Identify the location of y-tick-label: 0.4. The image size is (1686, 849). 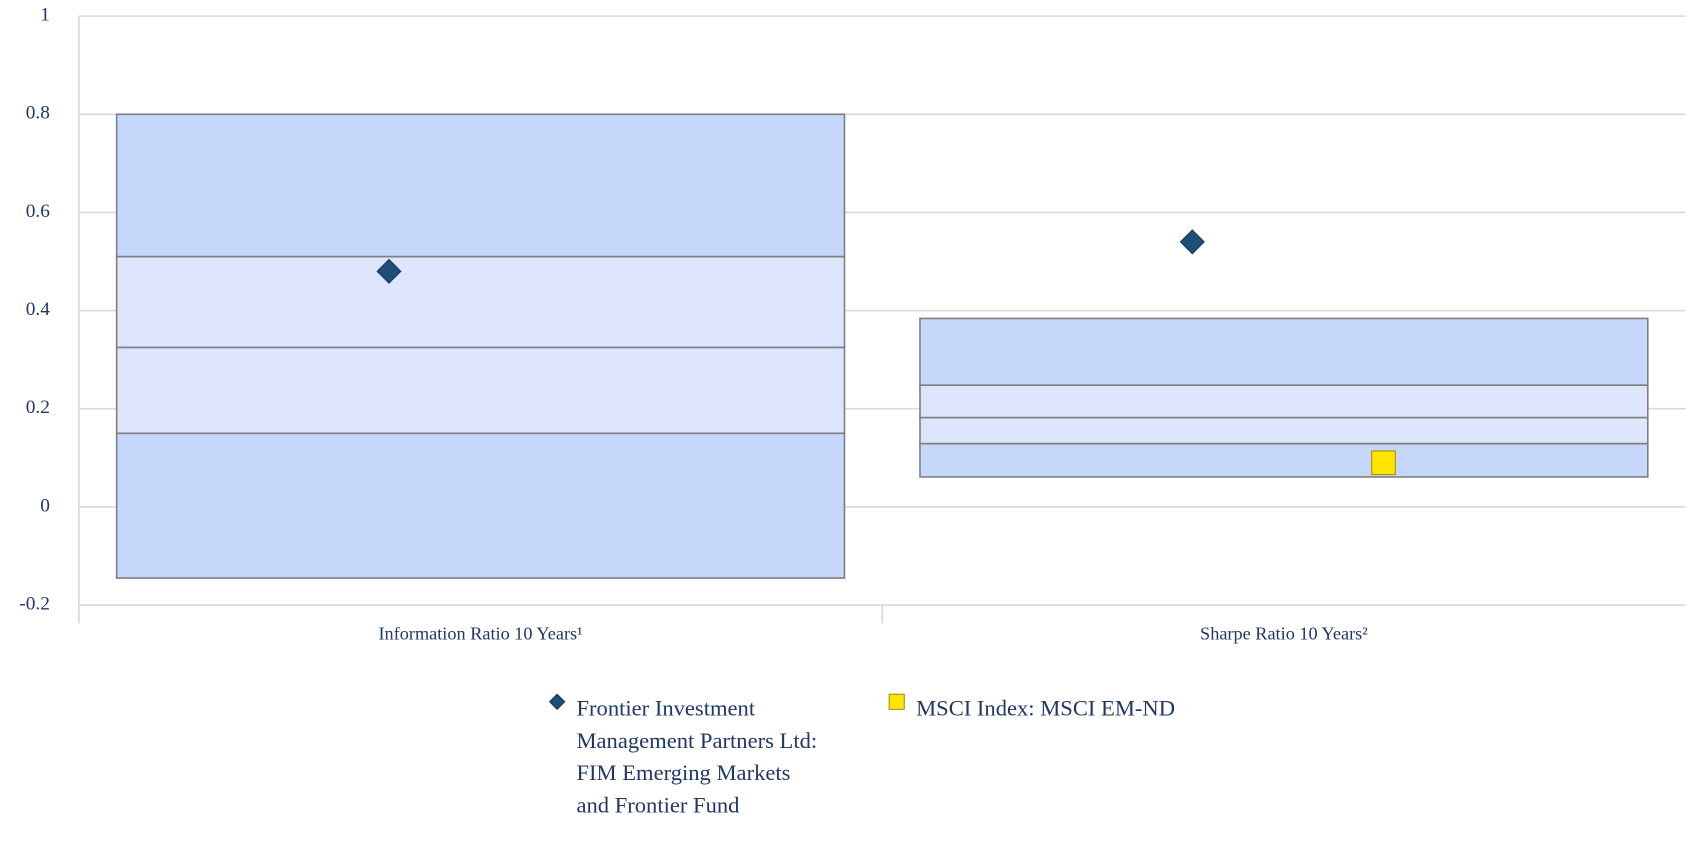
(38, 309).